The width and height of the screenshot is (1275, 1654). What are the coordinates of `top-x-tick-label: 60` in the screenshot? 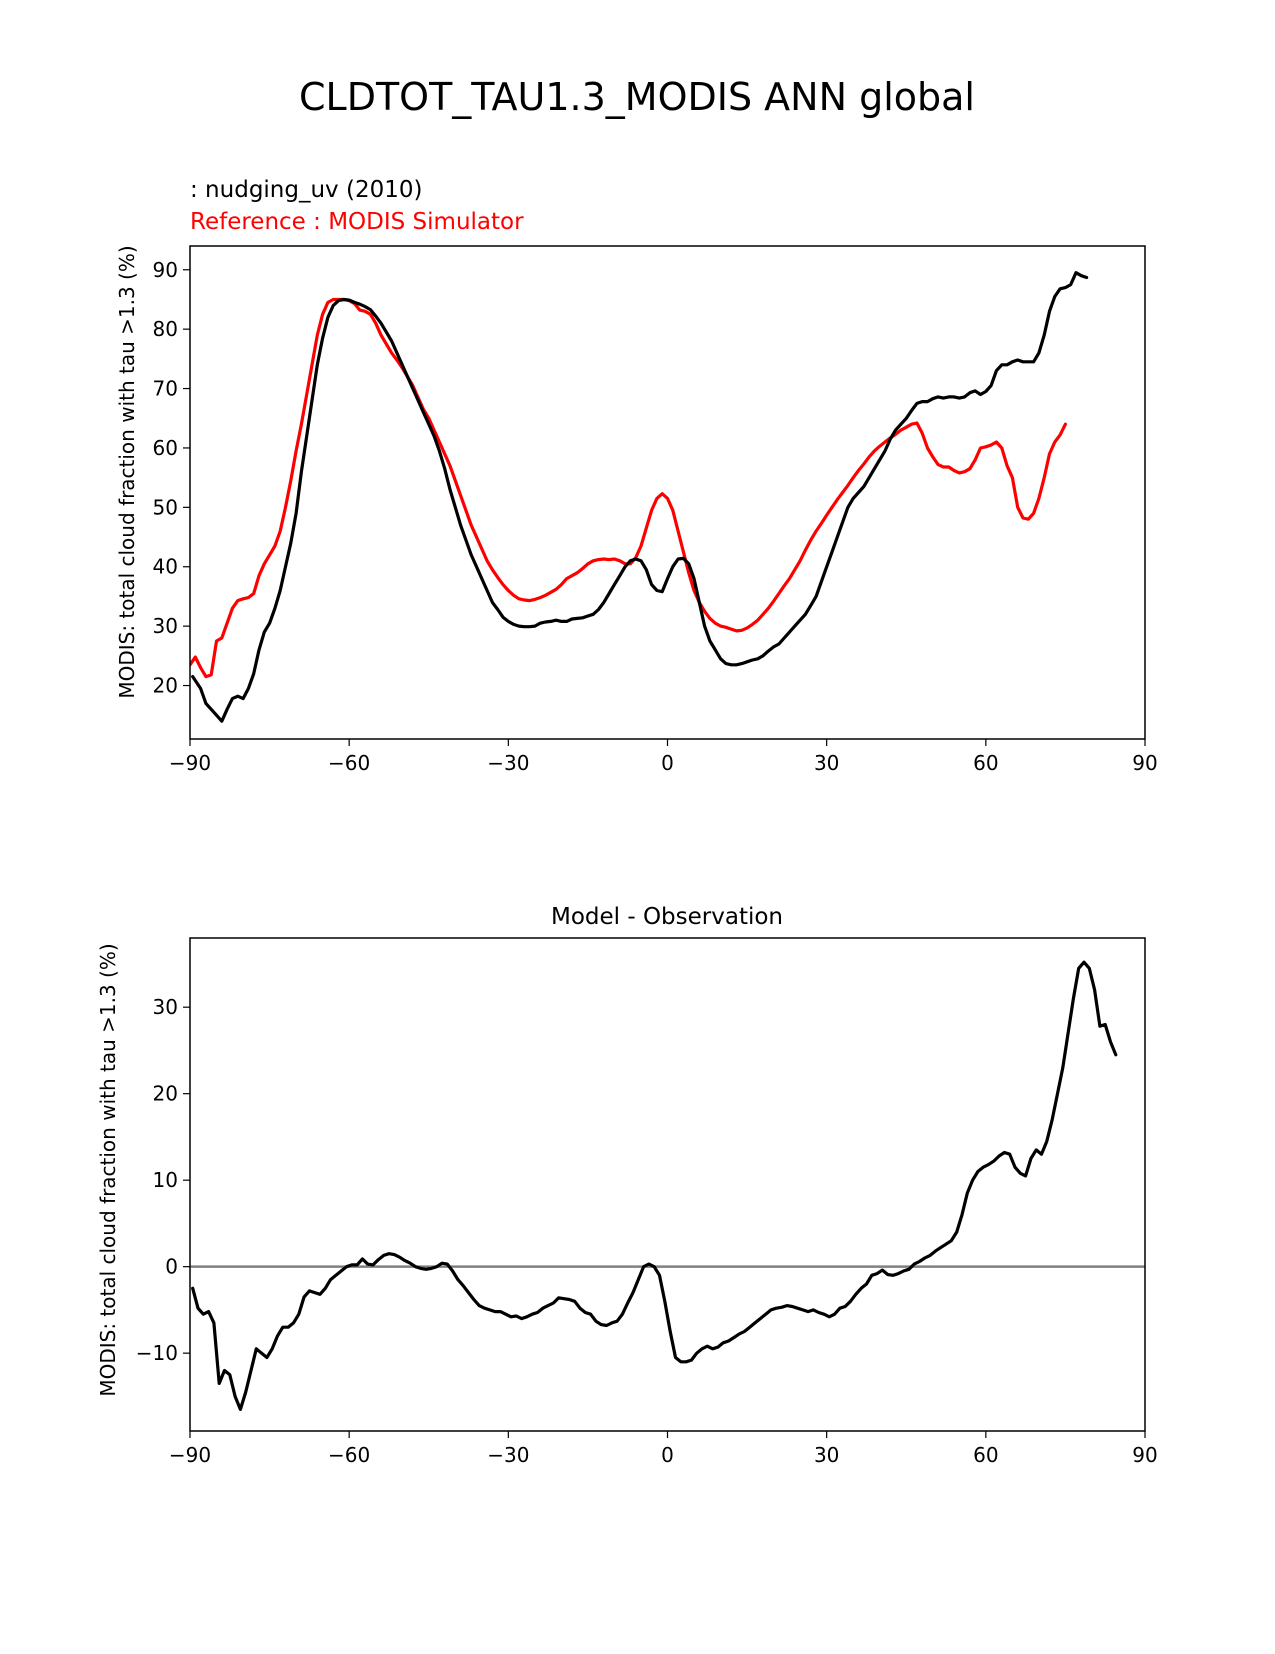 It's located at (985, 763).